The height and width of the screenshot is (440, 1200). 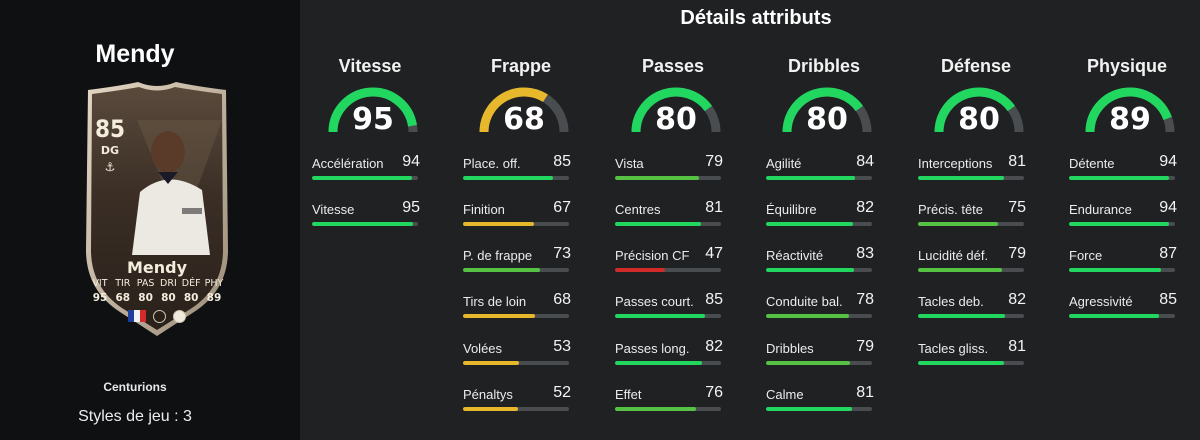 What do you see at coordinates (492, 163) in the screenshot?
I see `attribute-label: Place. off.` at bounding box center [492, 163].